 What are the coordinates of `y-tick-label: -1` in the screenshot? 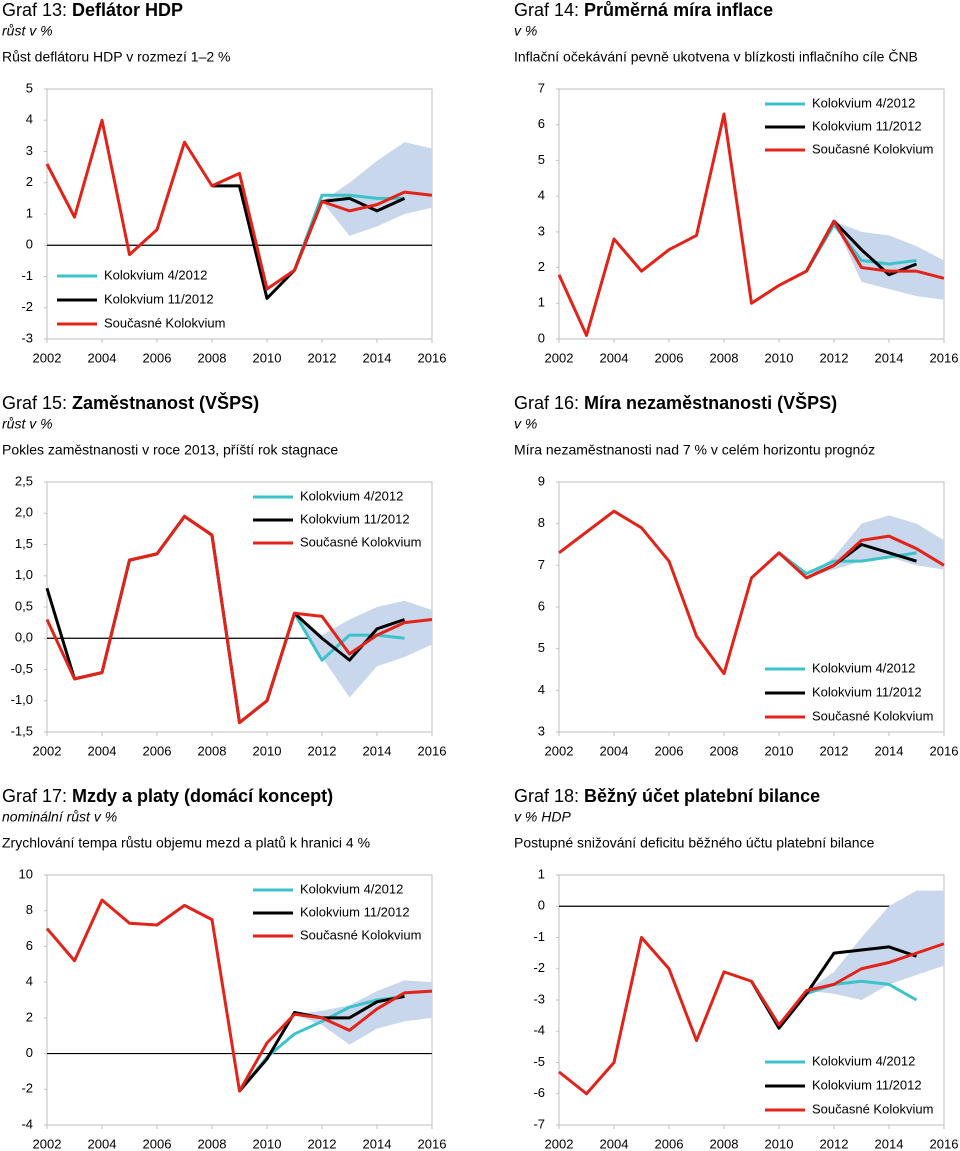 It's located at (539, 936).